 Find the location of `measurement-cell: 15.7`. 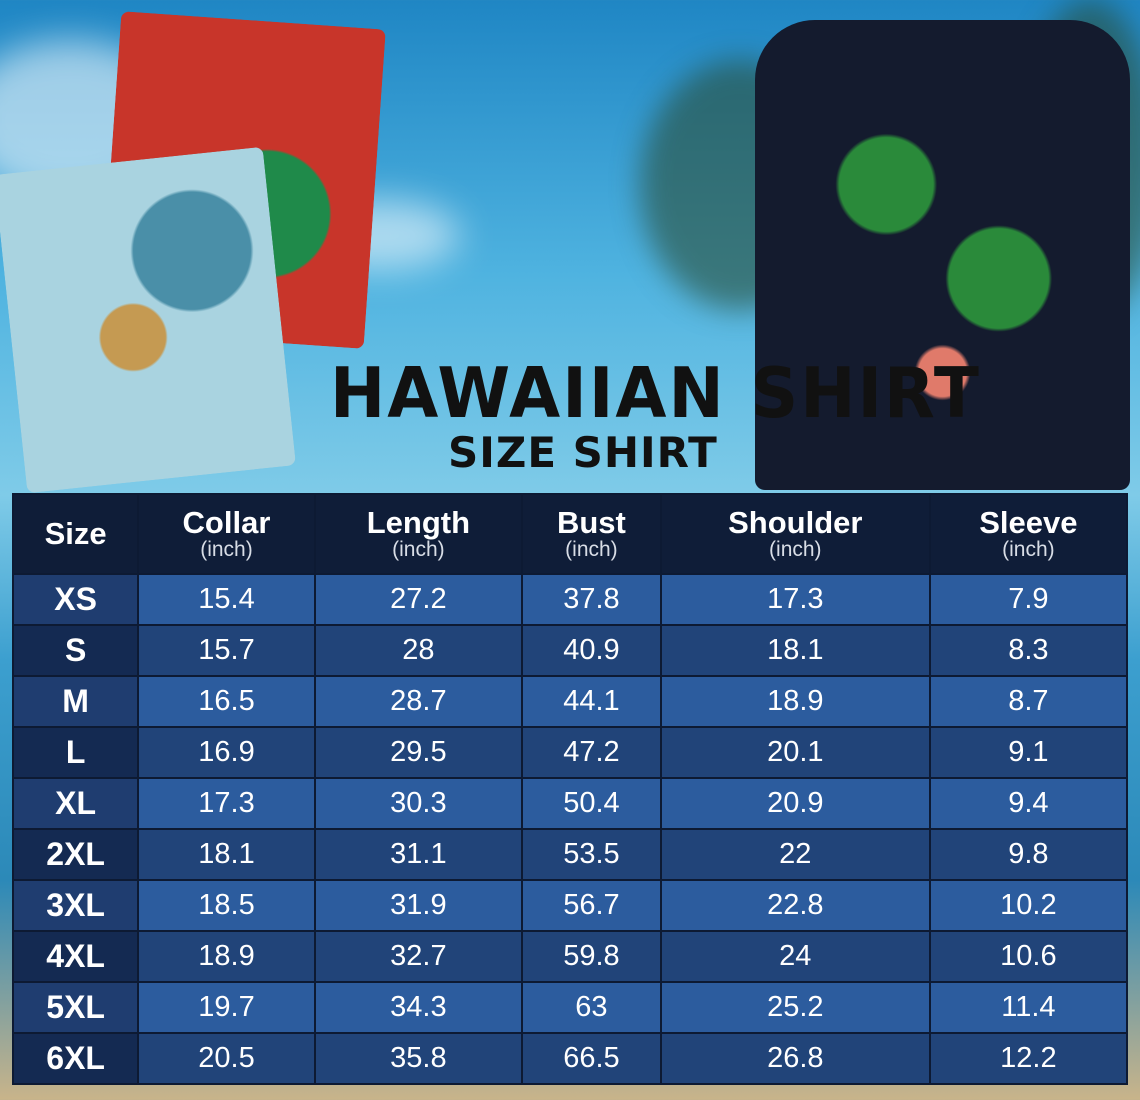

measurement-cell: 15.7 is located at coordinates (226, 650).